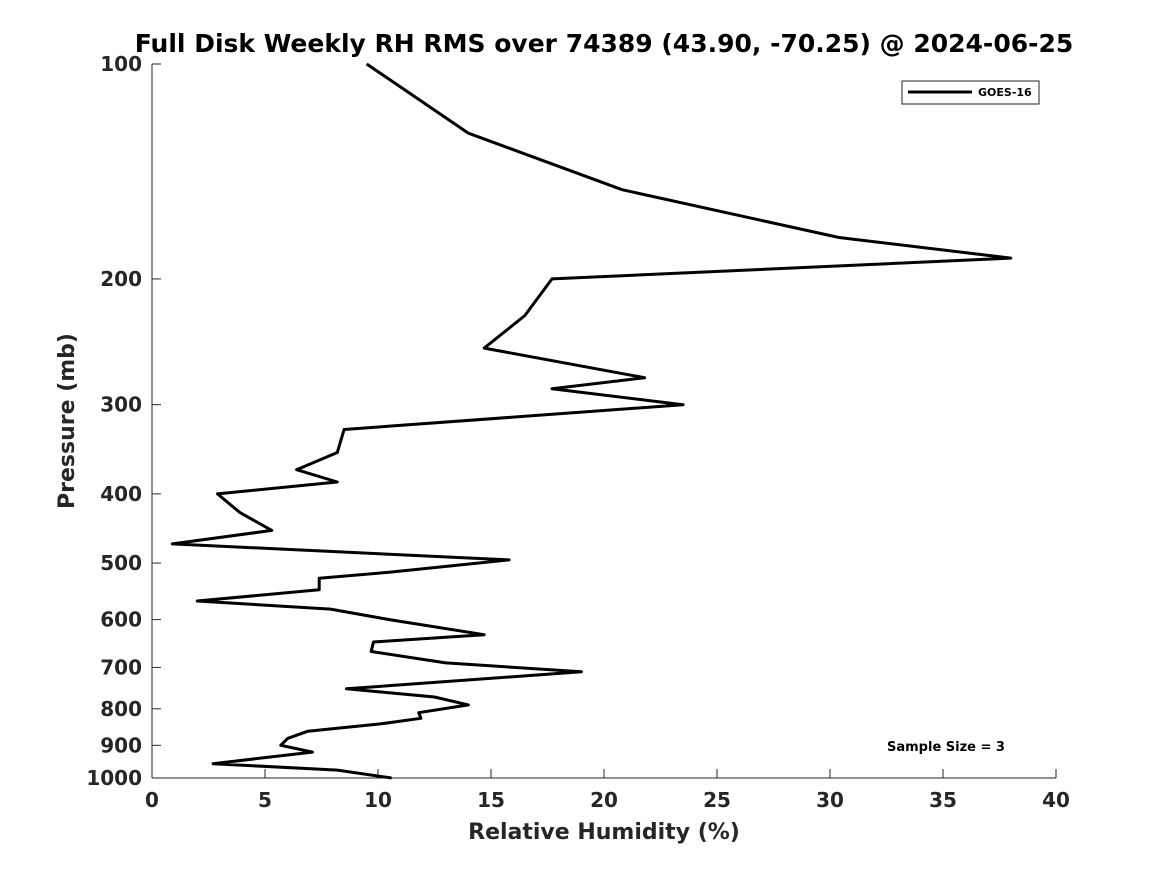  What do you see at coordinates (152, 800) in the screenshot?
I see `x-tick-label: 0` at bounding box center [152, 800].